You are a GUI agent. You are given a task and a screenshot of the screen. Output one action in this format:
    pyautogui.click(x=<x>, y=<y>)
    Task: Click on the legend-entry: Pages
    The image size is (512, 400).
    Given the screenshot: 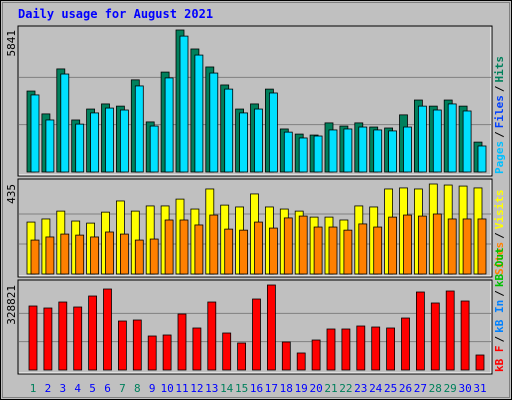 What is the action you would take?
    pyautogui.click(x=499, y=157)
    